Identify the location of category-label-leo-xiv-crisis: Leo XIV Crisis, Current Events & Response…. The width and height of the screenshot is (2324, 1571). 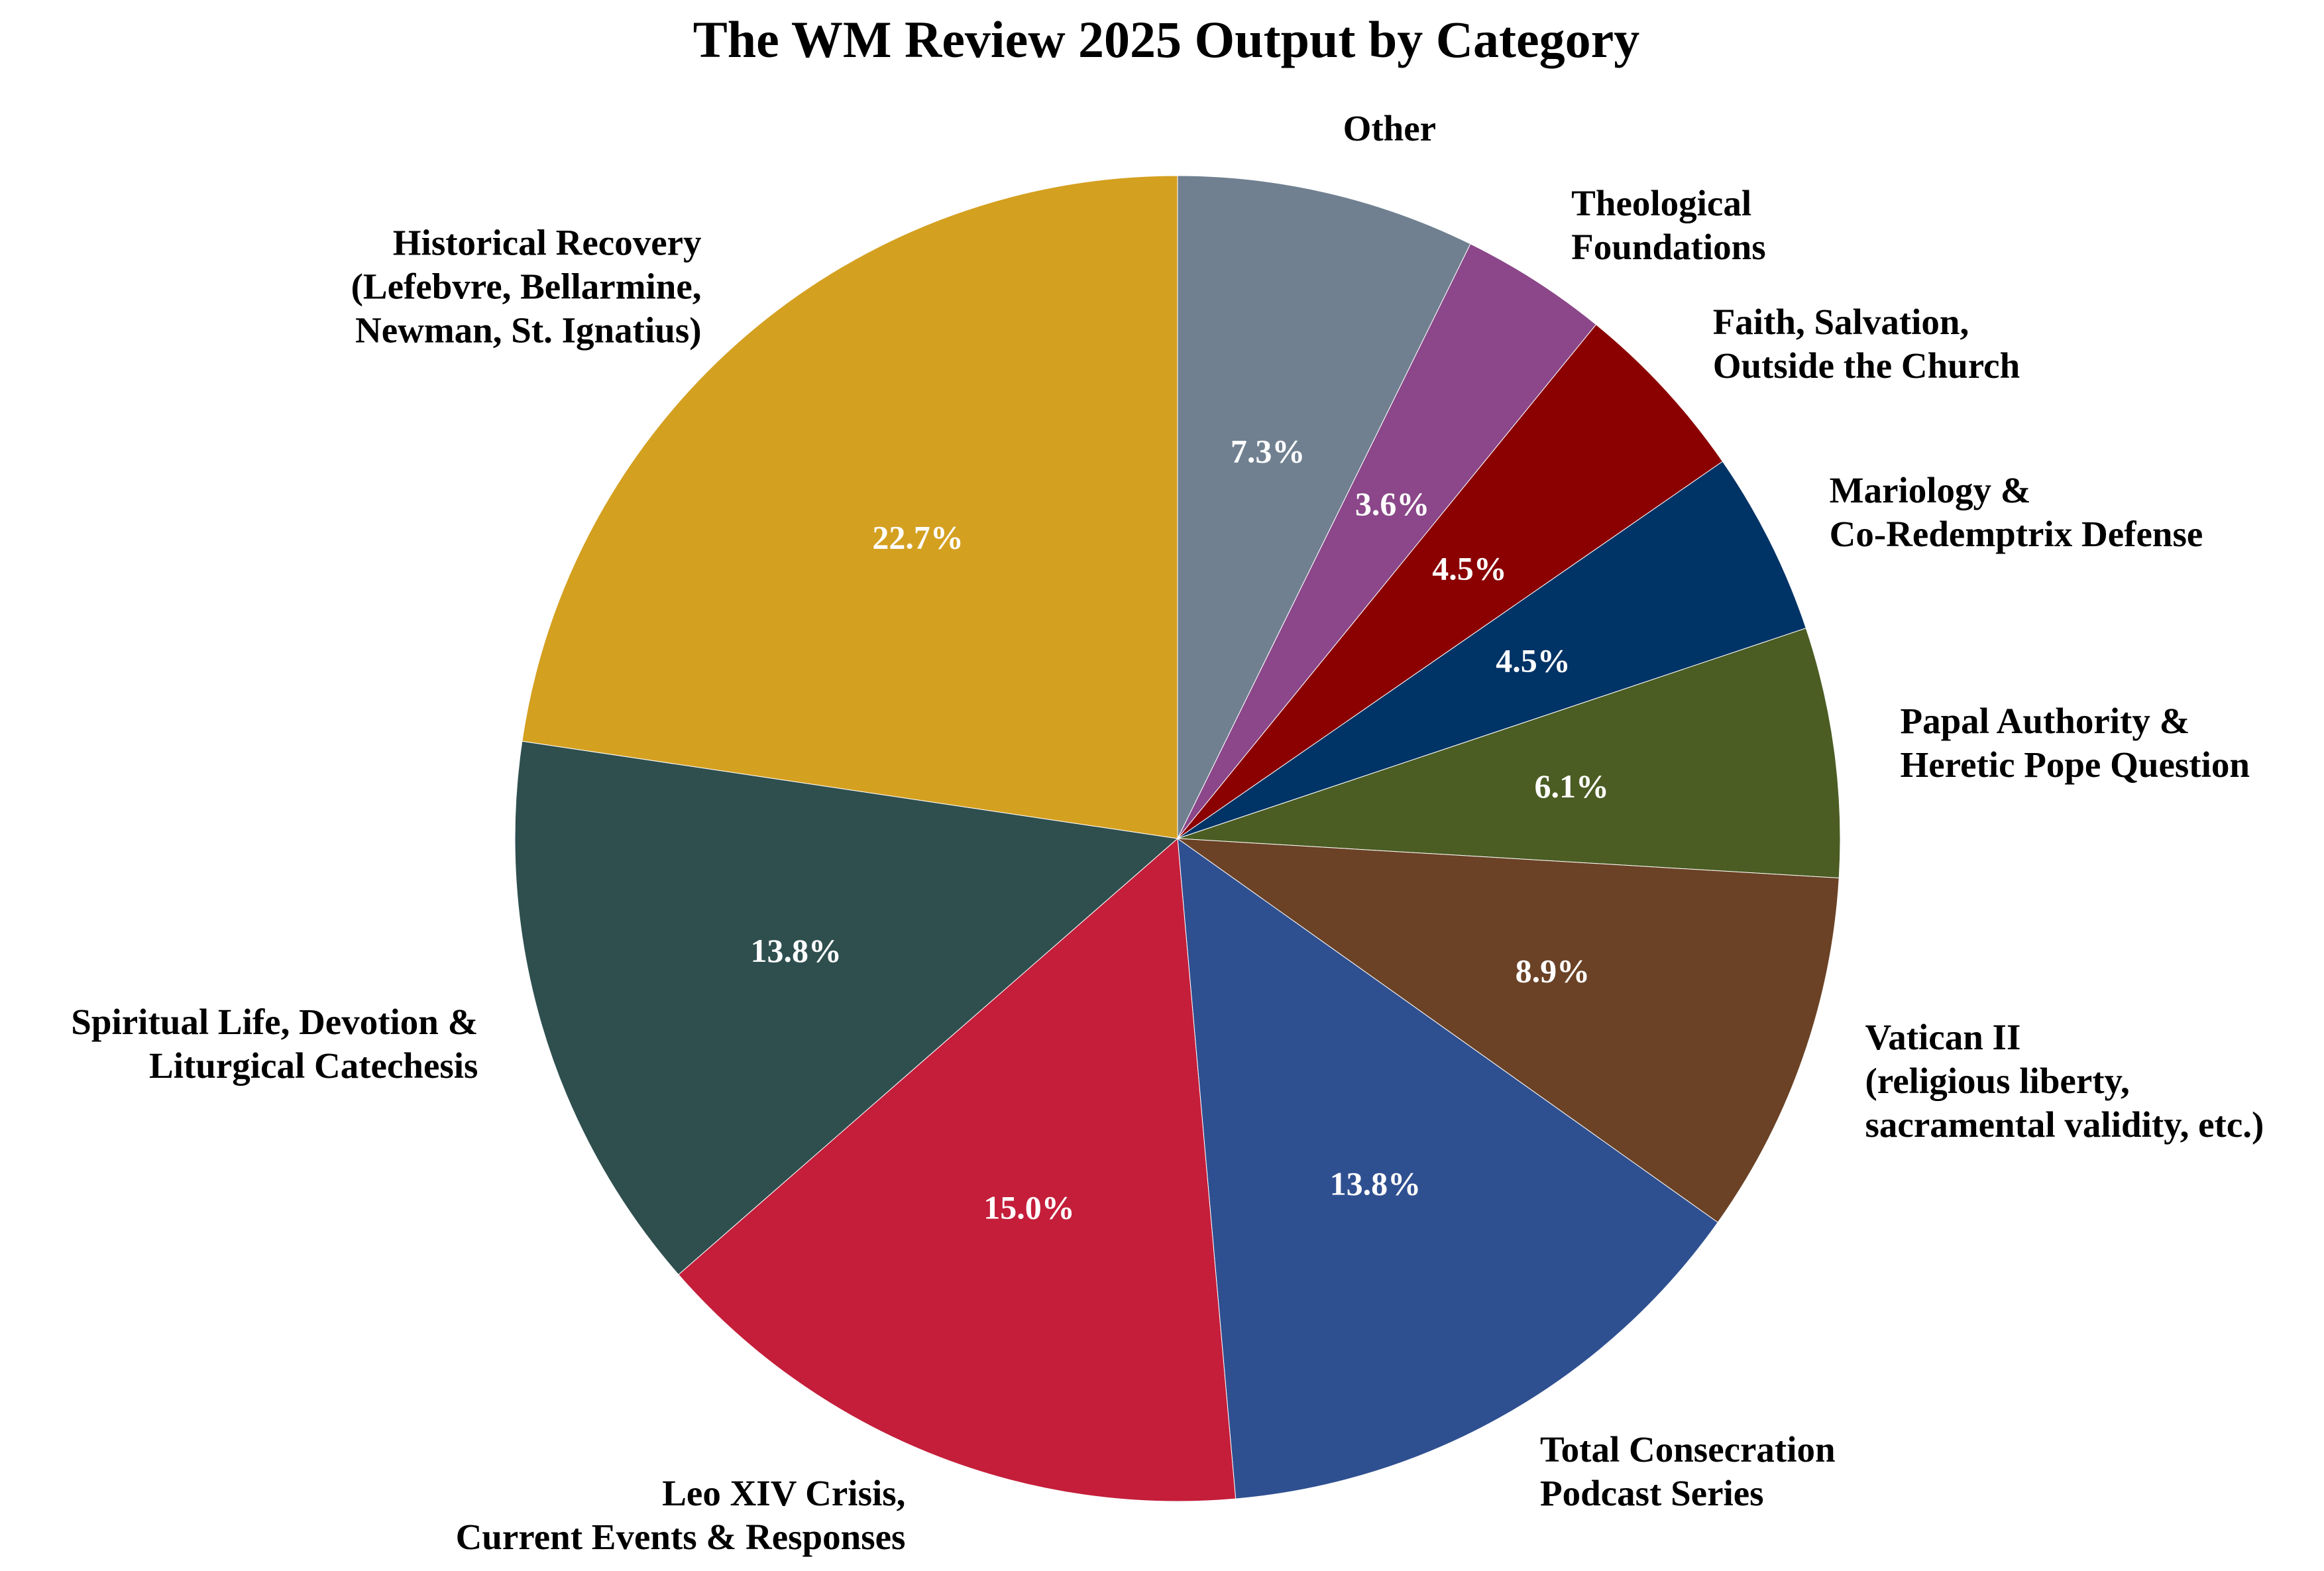
(681, 1515).